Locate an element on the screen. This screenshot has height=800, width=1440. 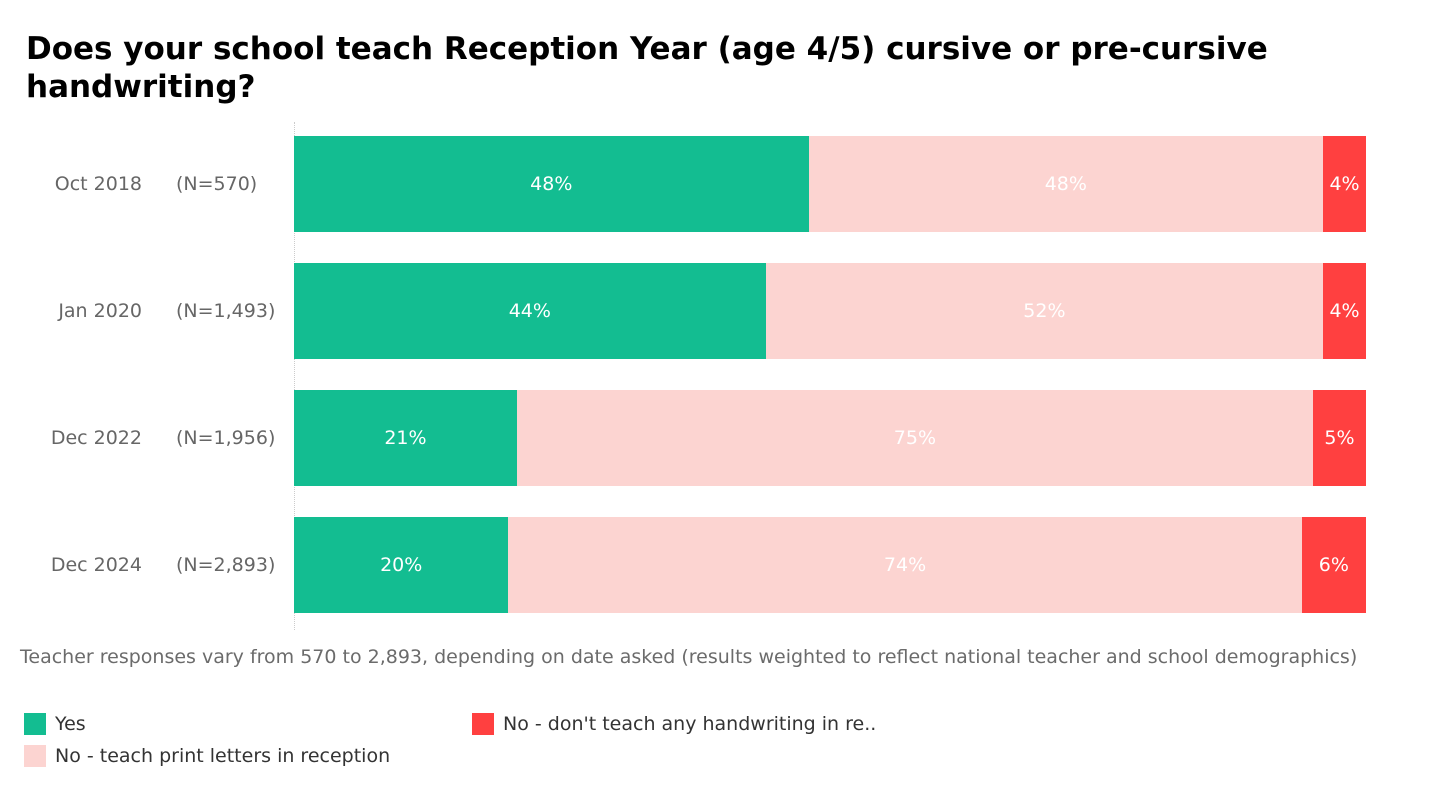
bar-segment: 21% is located at coordinates (405, 438).